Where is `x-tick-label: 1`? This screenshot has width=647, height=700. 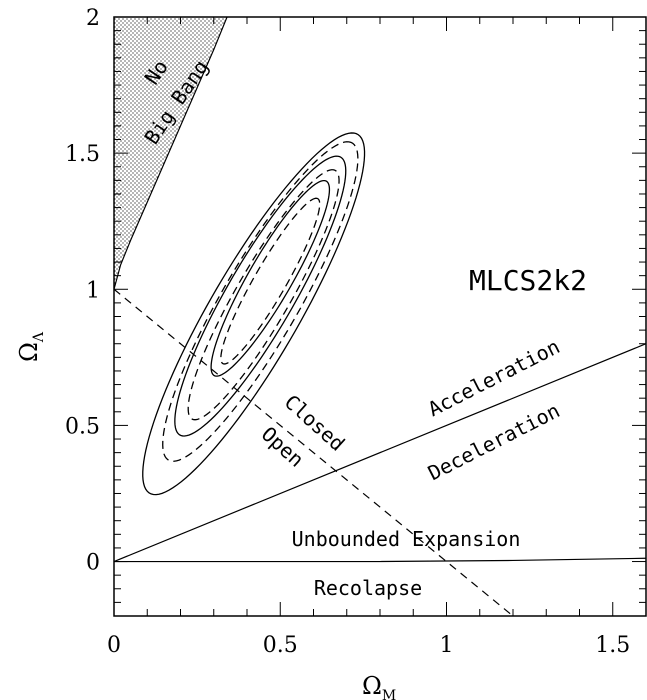
x-tick-label: 1 is located at coordinates (447, 645).